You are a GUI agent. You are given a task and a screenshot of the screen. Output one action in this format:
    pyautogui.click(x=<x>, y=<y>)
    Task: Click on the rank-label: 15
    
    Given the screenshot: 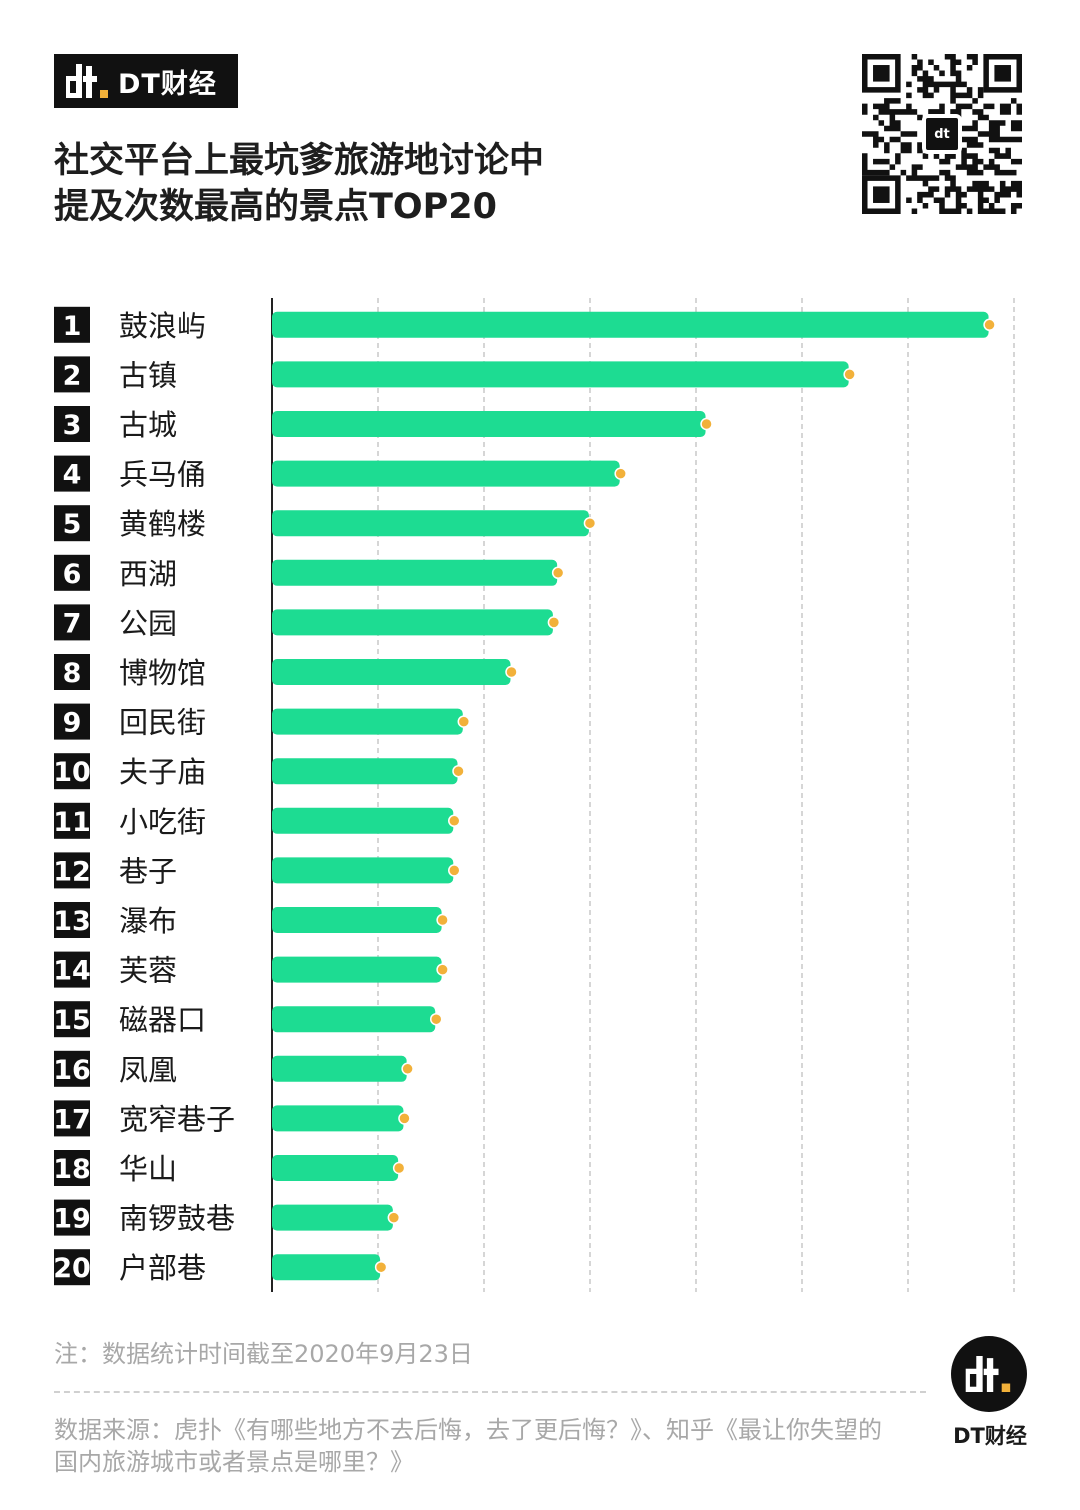 What is the action you would take?
    pyautogui.click(x=72, y=1020)
    